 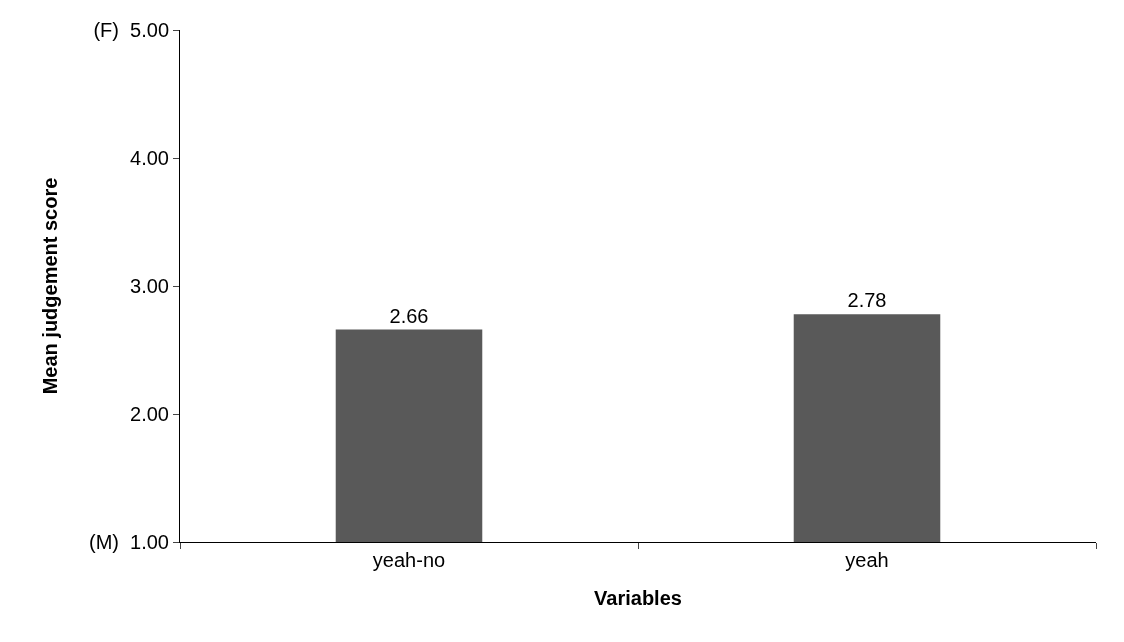 I want to click on y-tick-label: 2.00, so click(x=149, y=414).